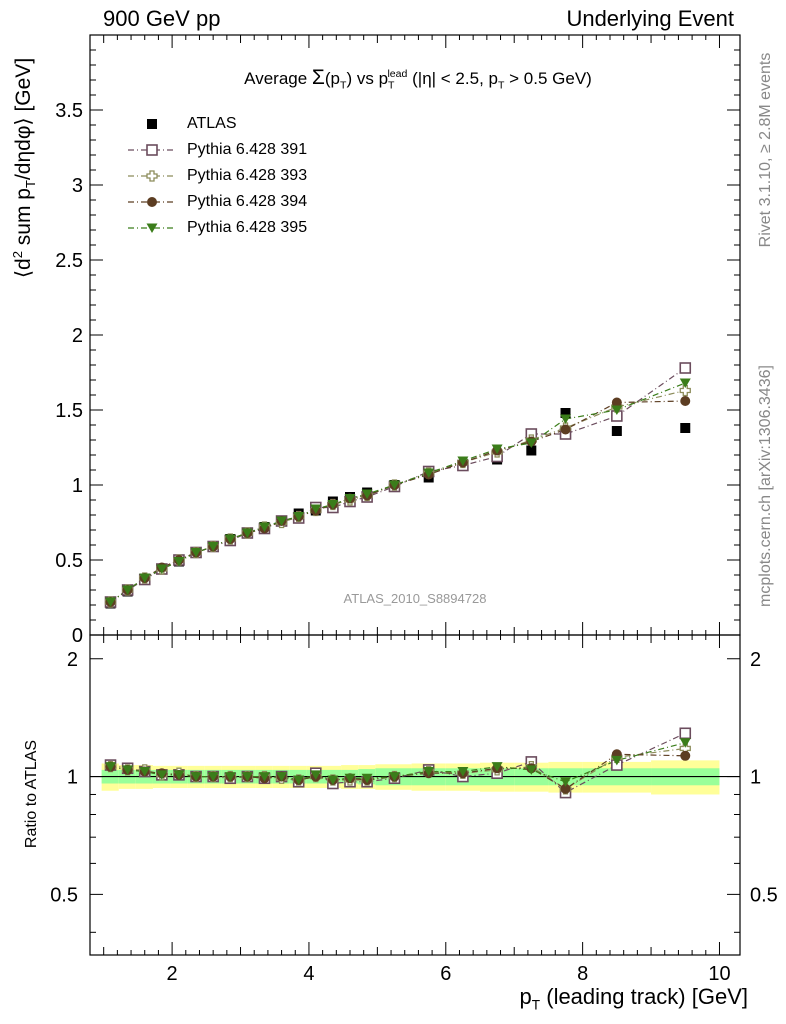 The width and height of the screenshot is (786, 1024). What do you see at coordinates (755, 778) in the screenshot?
I see `ratio-y-tick-label-right: 1` at bounding box center [755, 778].